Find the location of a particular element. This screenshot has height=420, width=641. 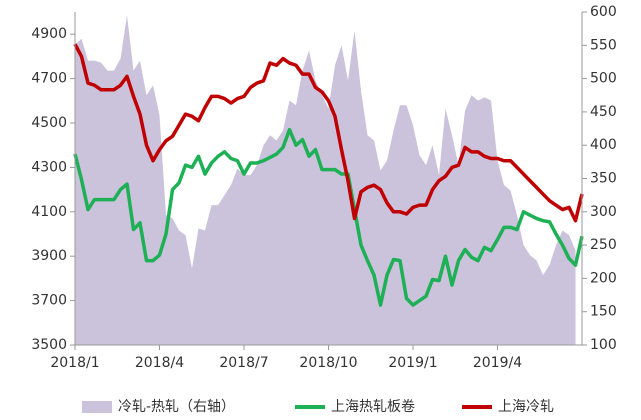

y2-tick-label: 600 is located at coordinates (603, 12).